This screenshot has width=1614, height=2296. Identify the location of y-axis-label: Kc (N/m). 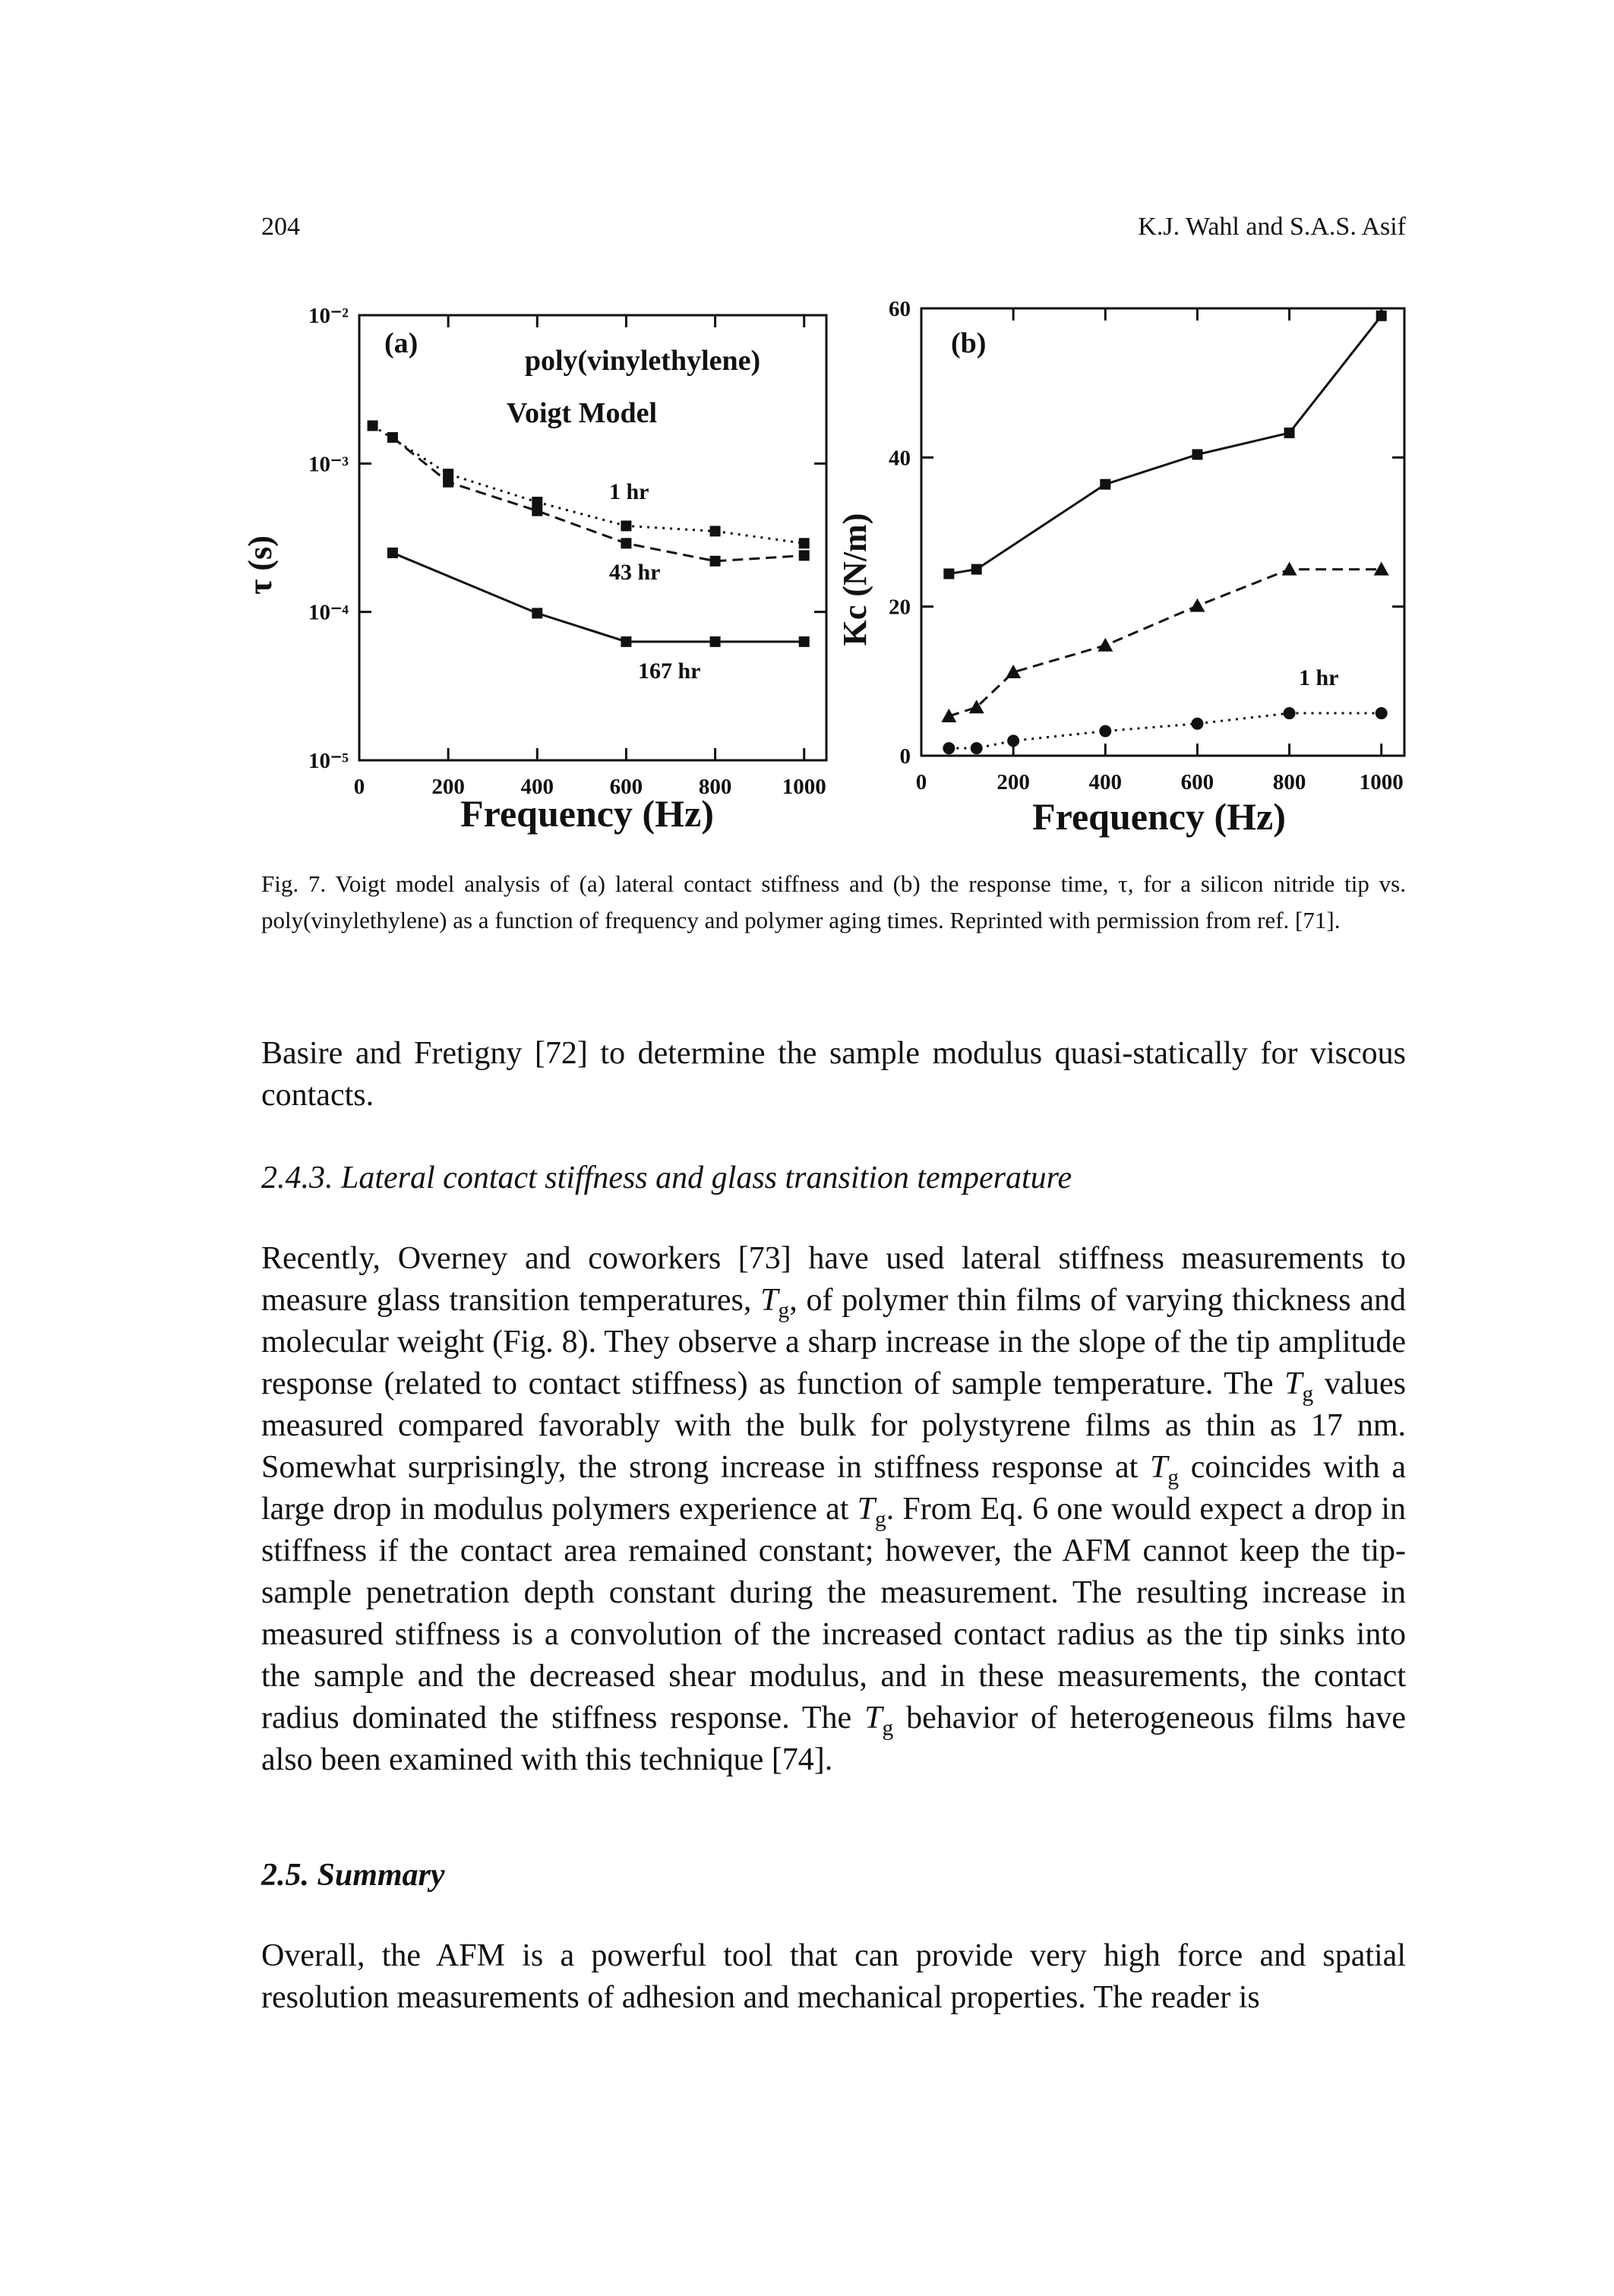
(854, 579).